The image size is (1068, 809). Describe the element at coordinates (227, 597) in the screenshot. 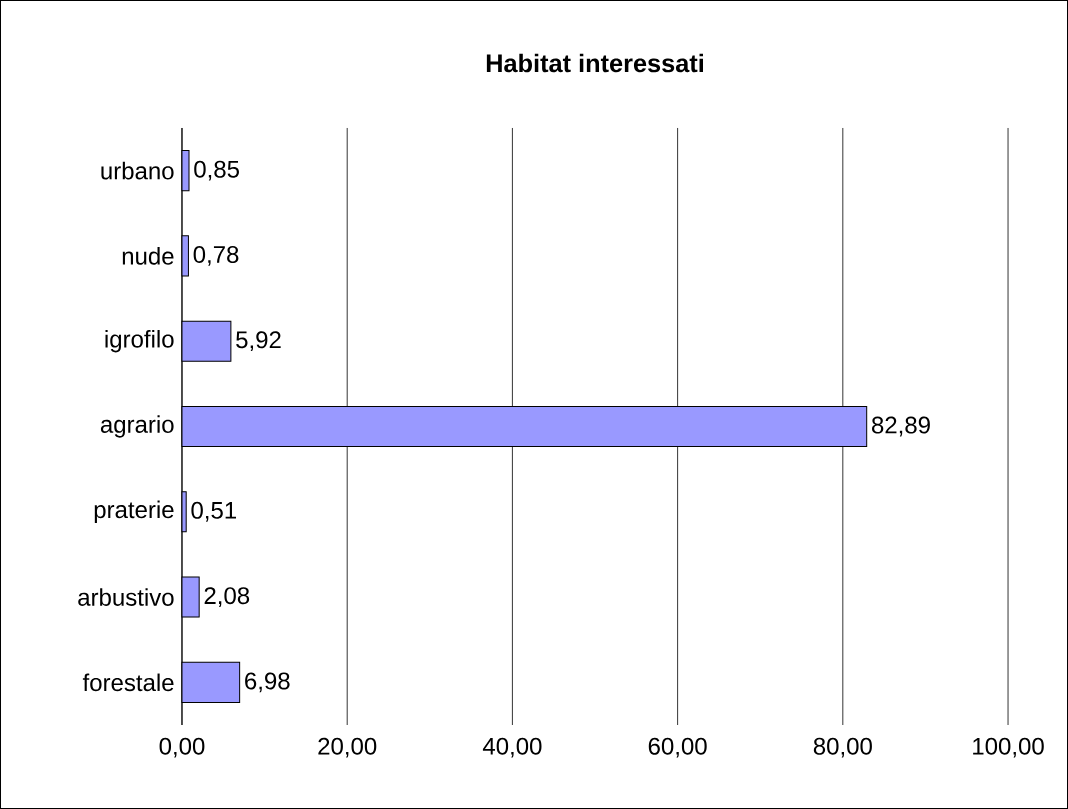

I see `data-label: 2,08` at that location.